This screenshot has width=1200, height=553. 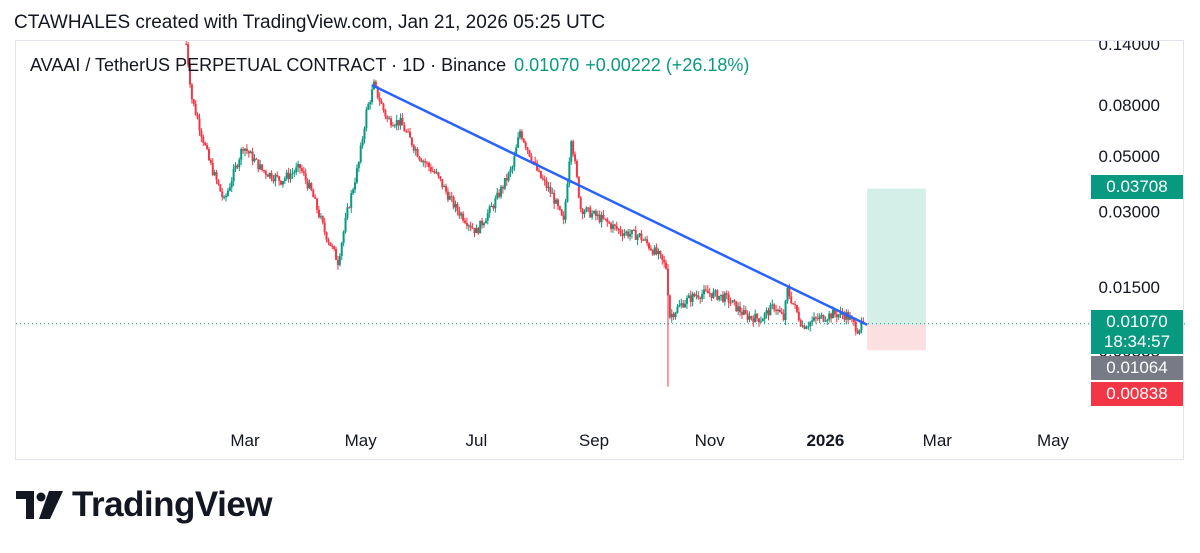 What do you see at coordinates (1129, 212) in the screenshot?
I see `y-axis-tick-label: 0.03000` at bounding box center [1129, 212].